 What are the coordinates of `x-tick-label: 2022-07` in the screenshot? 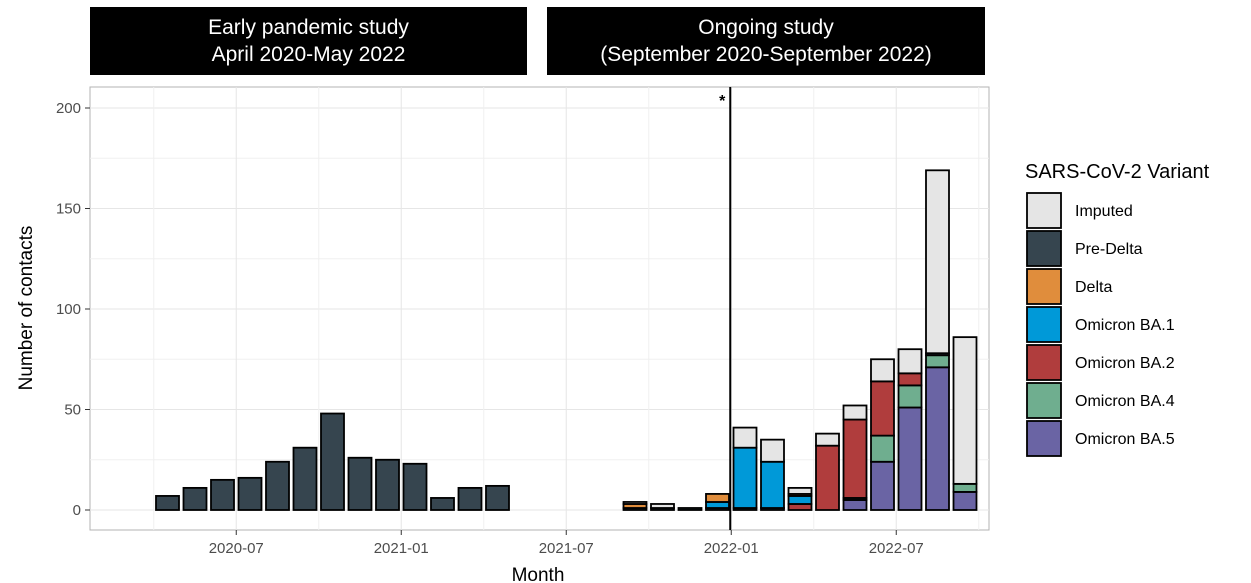 It's located at (896, 548).